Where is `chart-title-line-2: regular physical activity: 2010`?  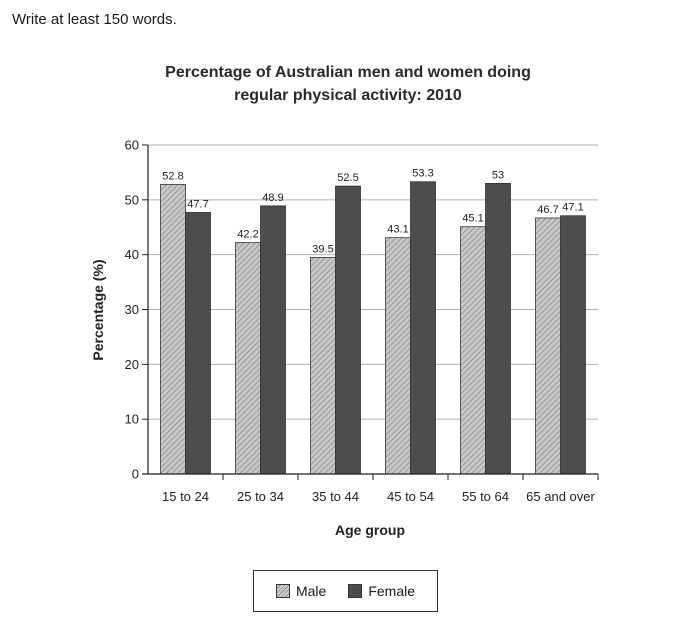
chart-title-line-2: regular physical activity: 2010 is located at coordinates (348, 95).